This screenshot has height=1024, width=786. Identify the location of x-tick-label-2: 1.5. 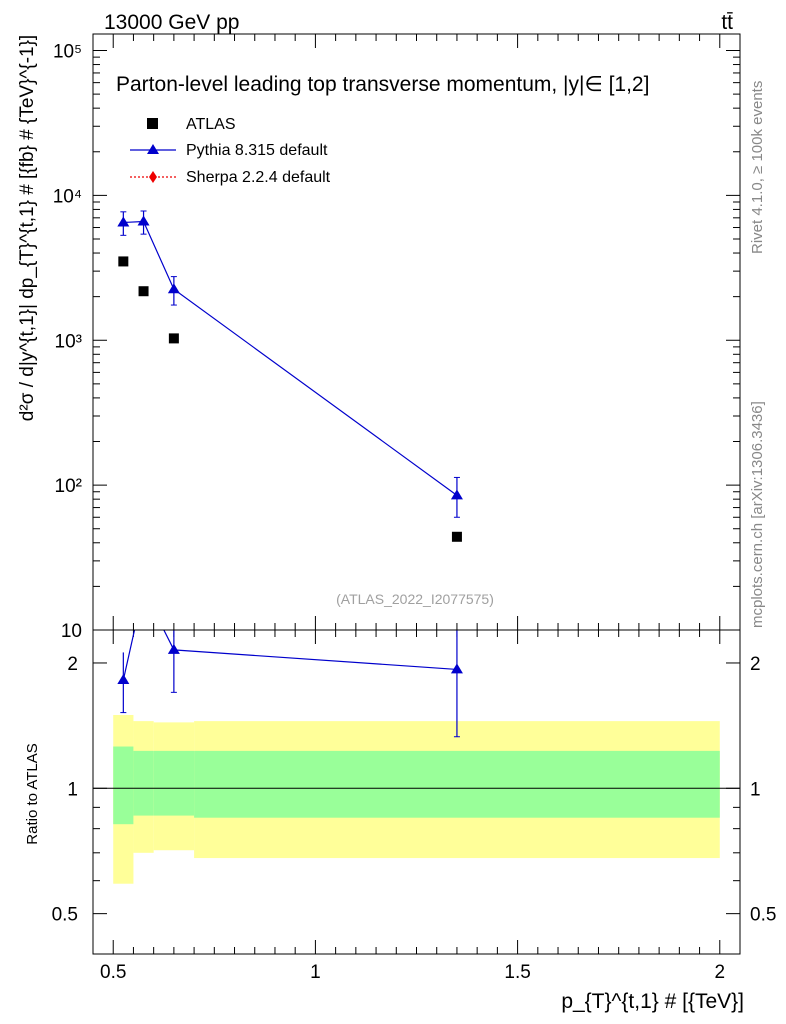
(517, 972).